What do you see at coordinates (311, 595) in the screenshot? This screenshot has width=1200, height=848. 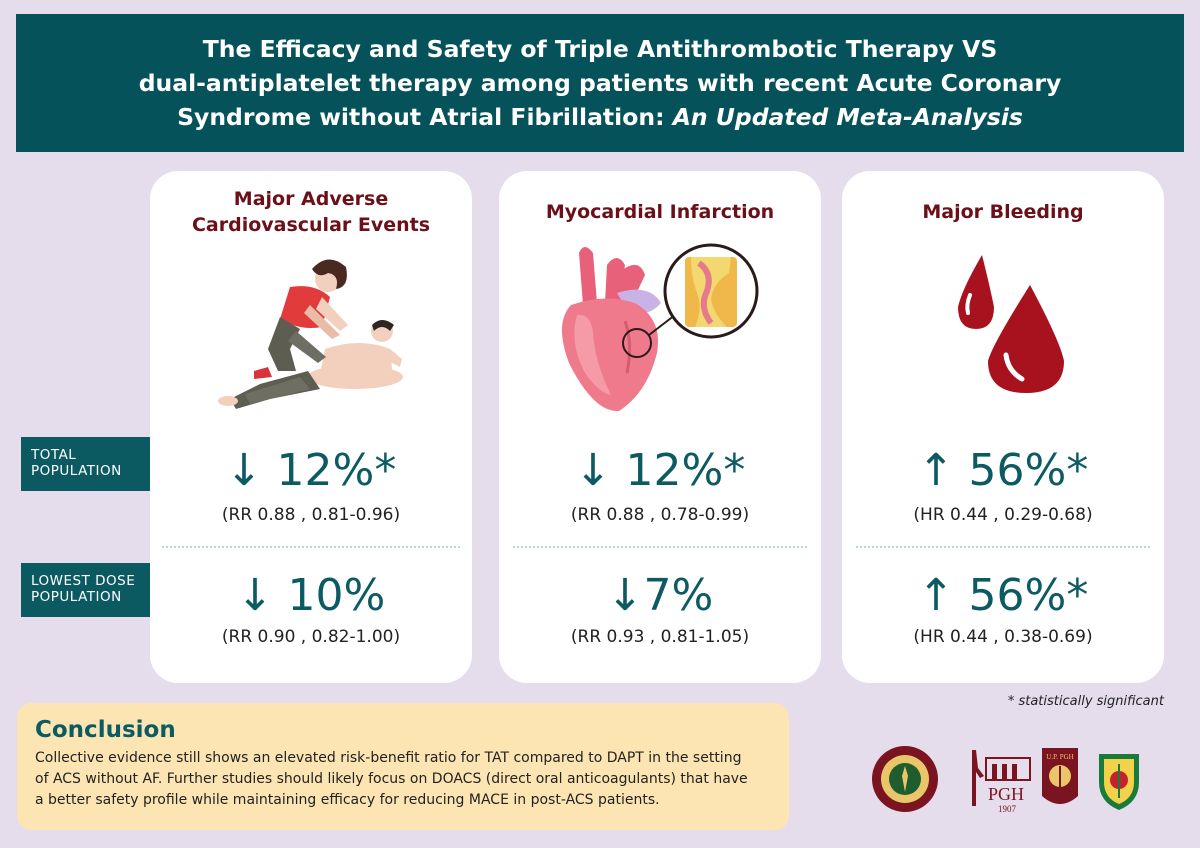 I see `mace-lowest-stat: ↓ 10%` at bounding box center [311, 595].